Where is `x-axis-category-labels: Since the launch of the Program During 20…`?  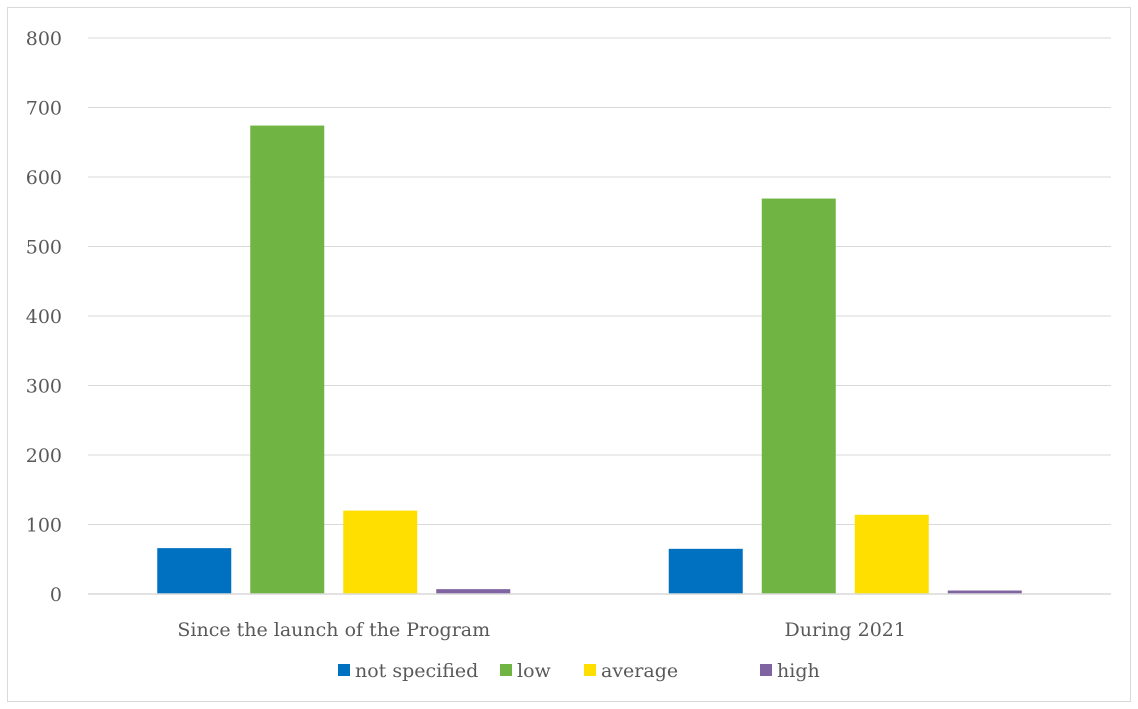
x-axis-category-labels: Since the launch of the Program During 20… is located at coordinates (541, 630).